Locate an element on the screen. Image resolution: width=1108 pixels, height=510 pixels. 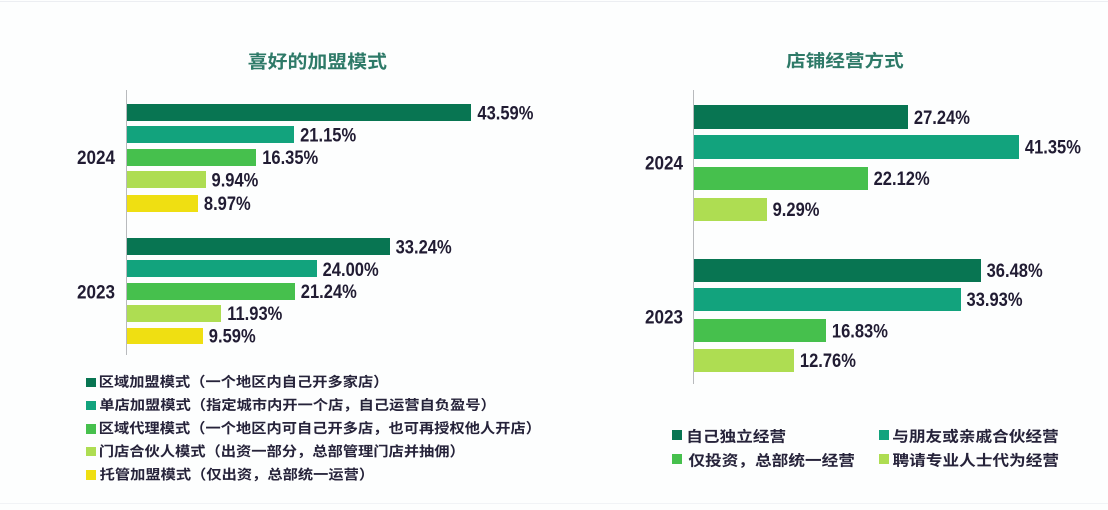
svg-text: 41.35% is located at coordinates (1053, 147).